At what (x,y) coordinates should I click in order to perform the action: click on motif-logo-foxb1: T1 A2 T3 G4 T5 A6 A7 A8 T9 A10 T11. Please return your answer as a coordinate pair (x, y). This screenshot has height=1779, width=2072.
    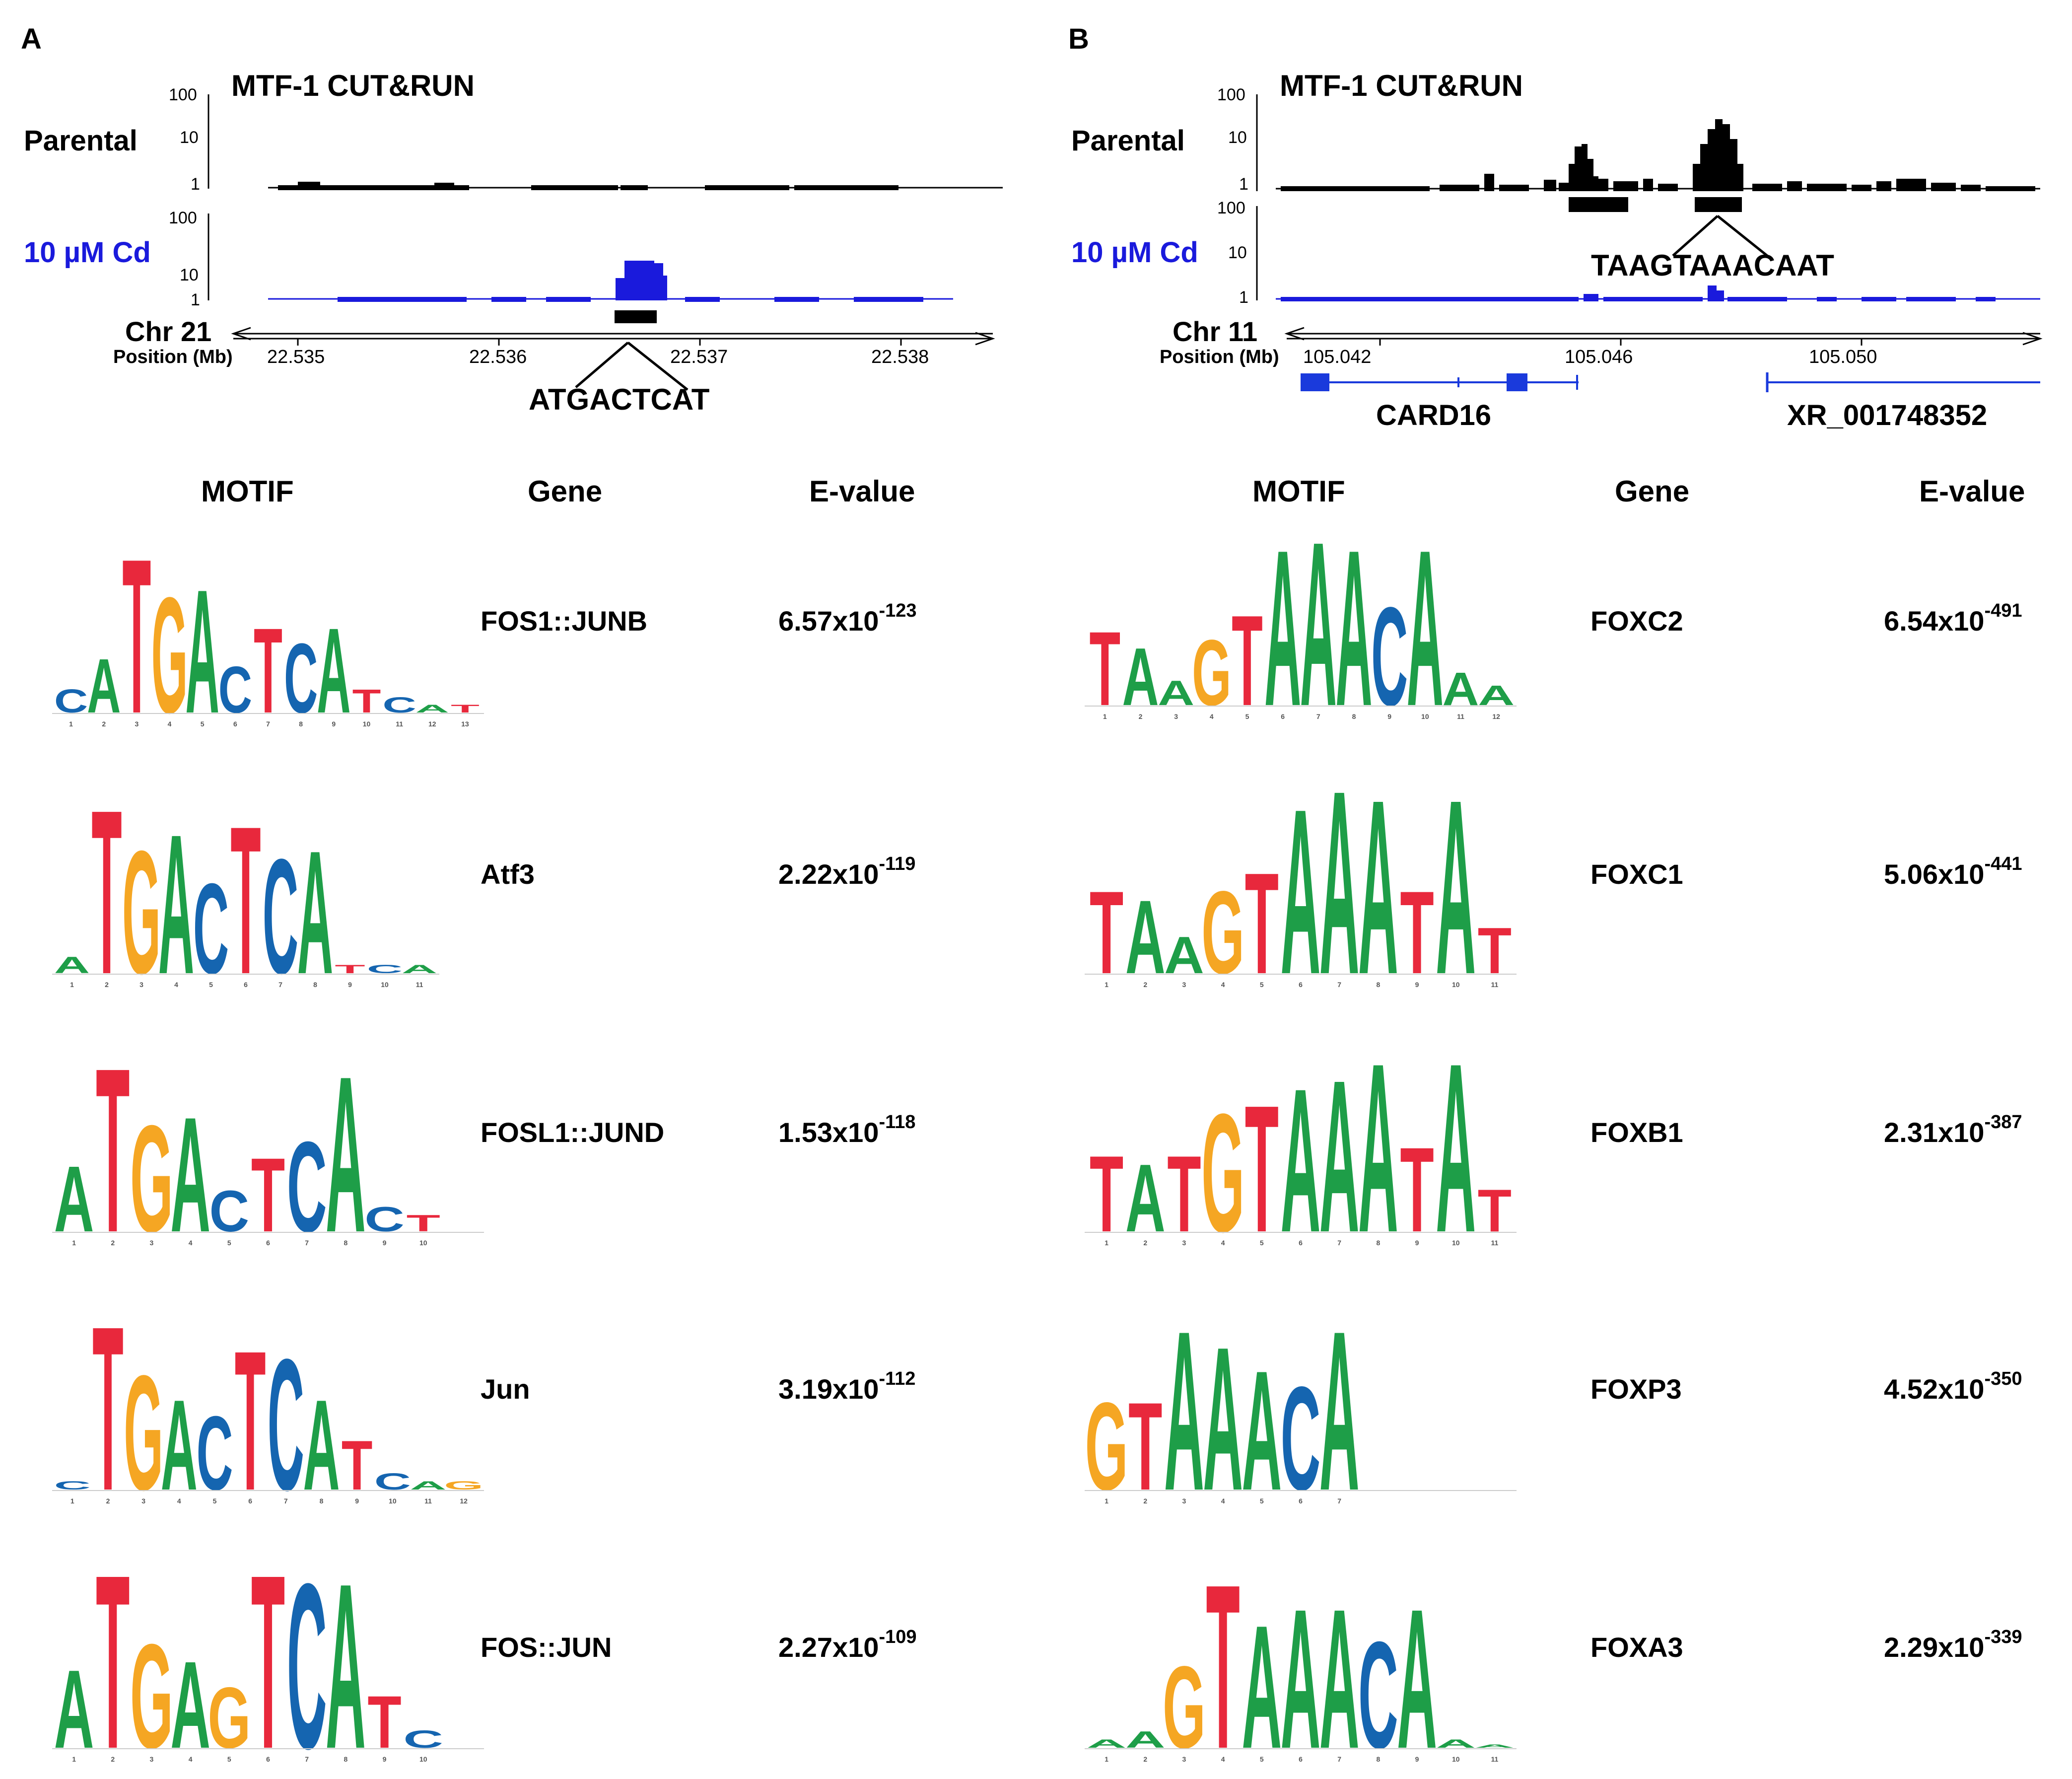
    Looking at the image, I should click on (1301, 1149).